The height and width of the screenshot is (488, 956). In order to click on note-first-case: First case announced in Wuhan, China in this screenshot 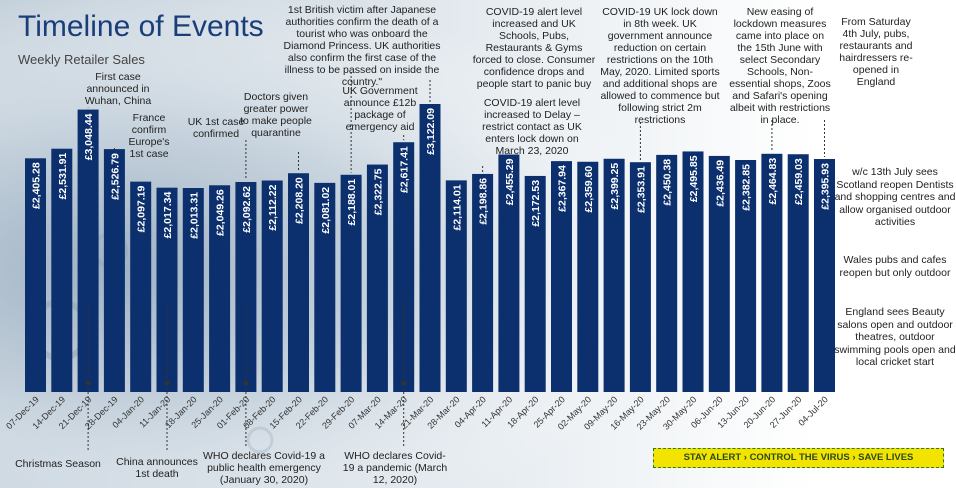, I will do `click(118, 89)`.